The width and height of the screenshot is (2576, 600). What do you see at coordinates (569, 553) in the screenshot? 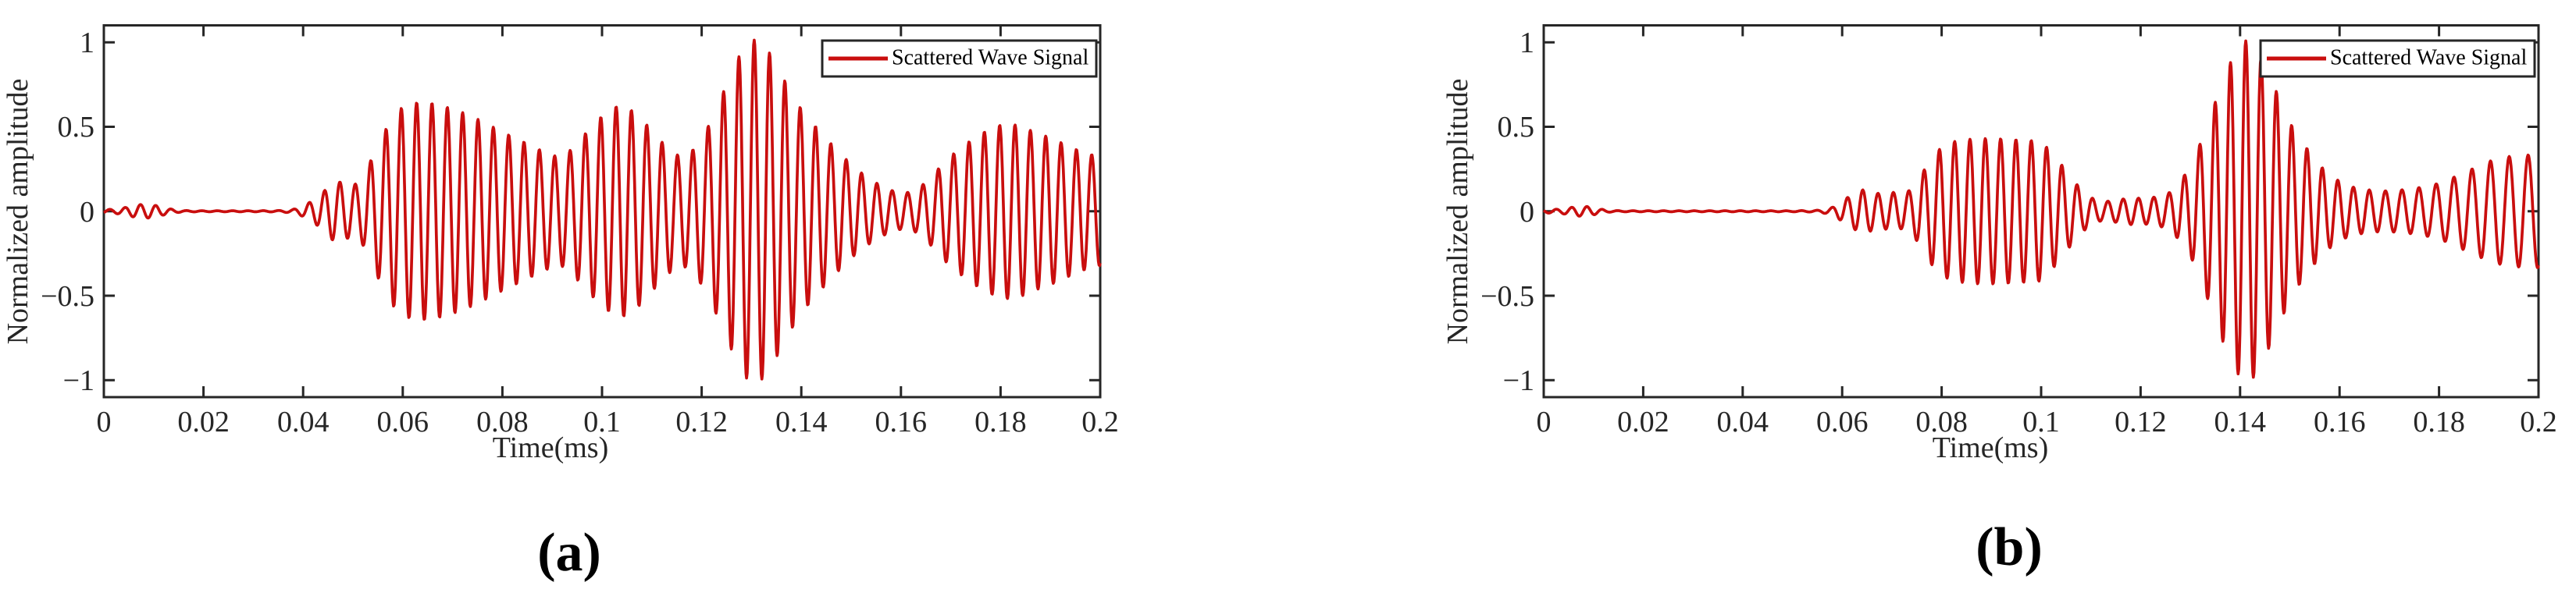
I see `svg-text: (a)` at bounding box center [569, 553].